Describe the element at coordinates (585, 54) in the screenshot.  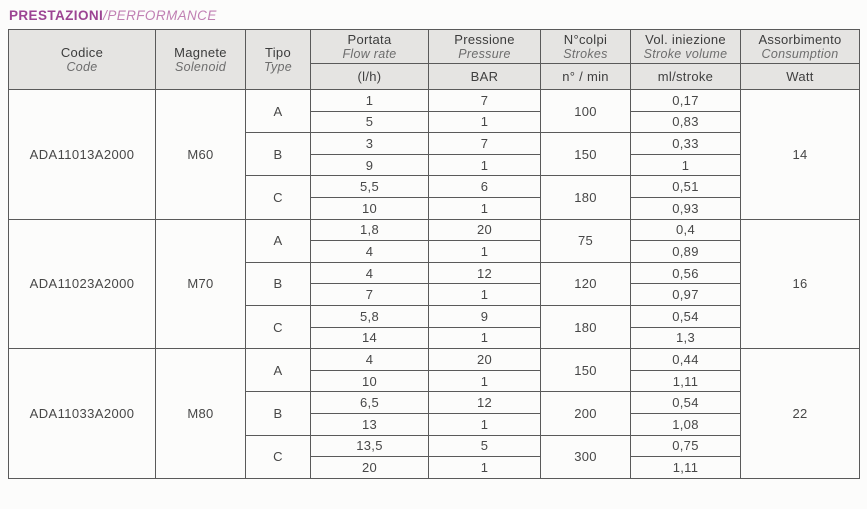
I see `header-colpi-label-en: Strokes` at that location.